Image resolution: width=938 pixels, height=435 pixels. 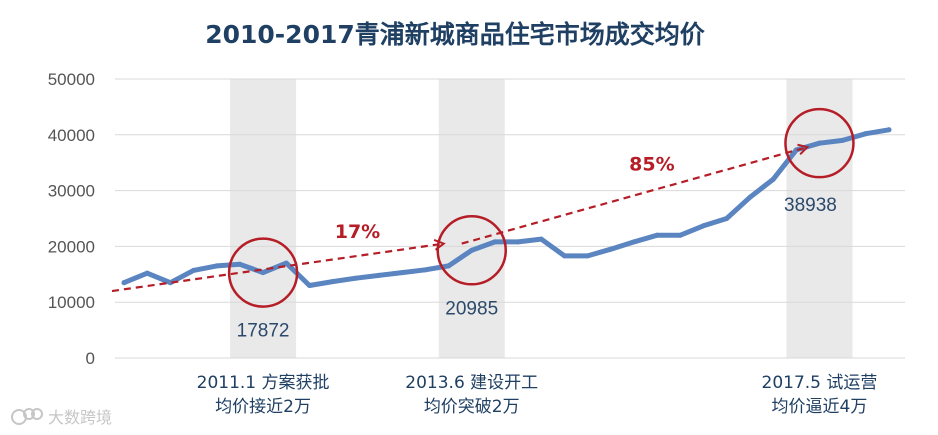 What do you see at coordinates (90, 358) in the screenshot?
I see `y-tick-label: 0` at bounding box center [90, 358].